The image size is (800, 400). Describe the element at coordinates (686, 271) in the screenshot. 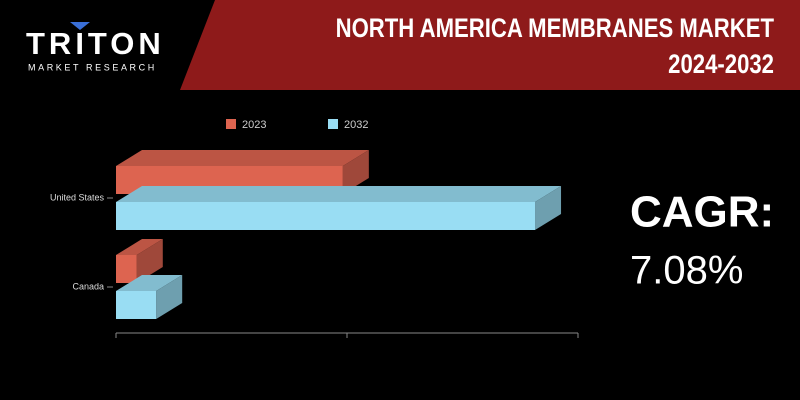

I see `cagr-value: 7.08%` at that location.